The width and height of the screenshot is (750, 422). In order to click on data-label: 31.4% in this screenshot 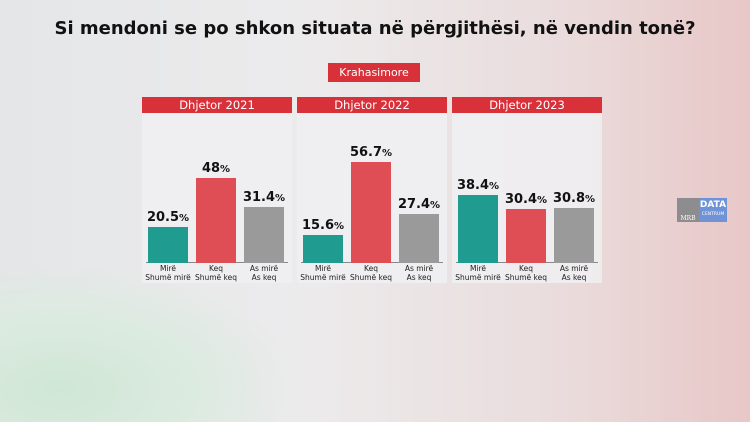, I will do `click(264, 198)`.